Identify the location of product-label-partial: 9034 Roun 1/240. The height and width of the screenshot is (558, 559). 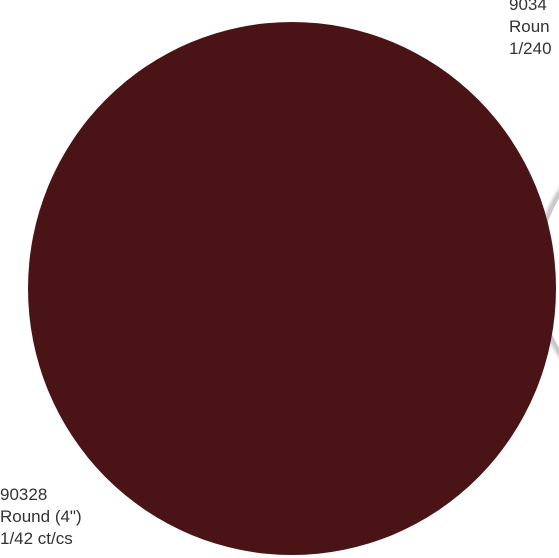
(530, 30).